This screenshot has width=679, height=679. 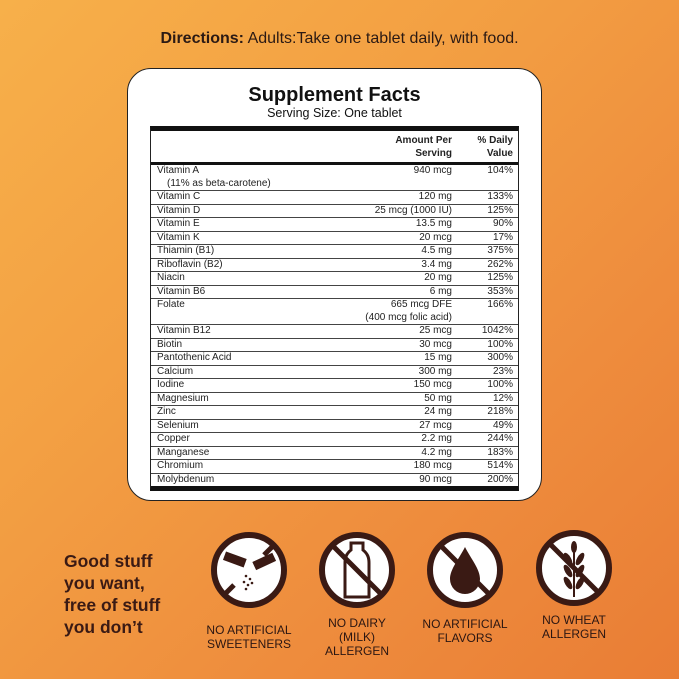 I want to click on nutrient-name: Folate, so click(x=171, y=304).